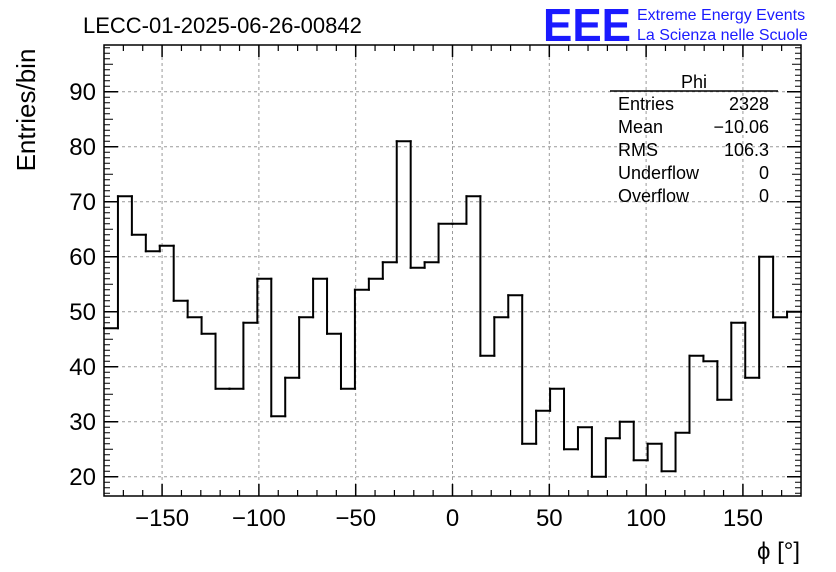 Image resolution: width=836 pixels, height=572 pixels. I want to click on x-tick-label: −150, so click(162, 518).